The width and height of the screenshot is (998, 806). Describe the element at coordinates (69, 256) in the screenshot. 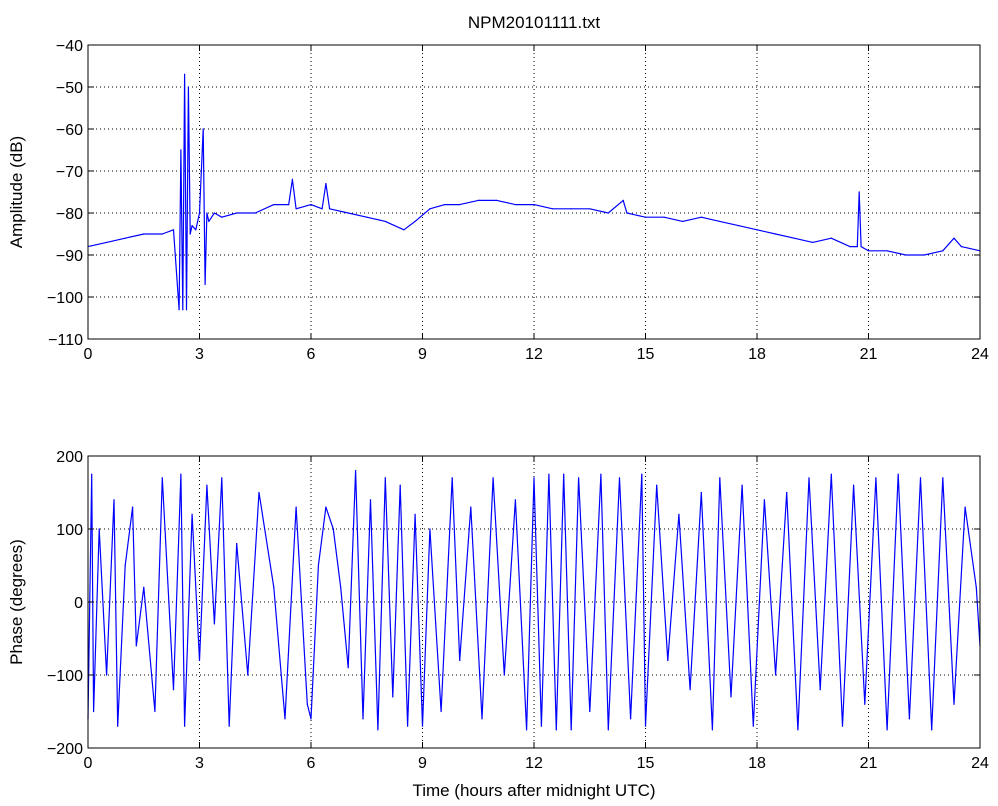

I see `amp-y-tick-label: −90` at that location.